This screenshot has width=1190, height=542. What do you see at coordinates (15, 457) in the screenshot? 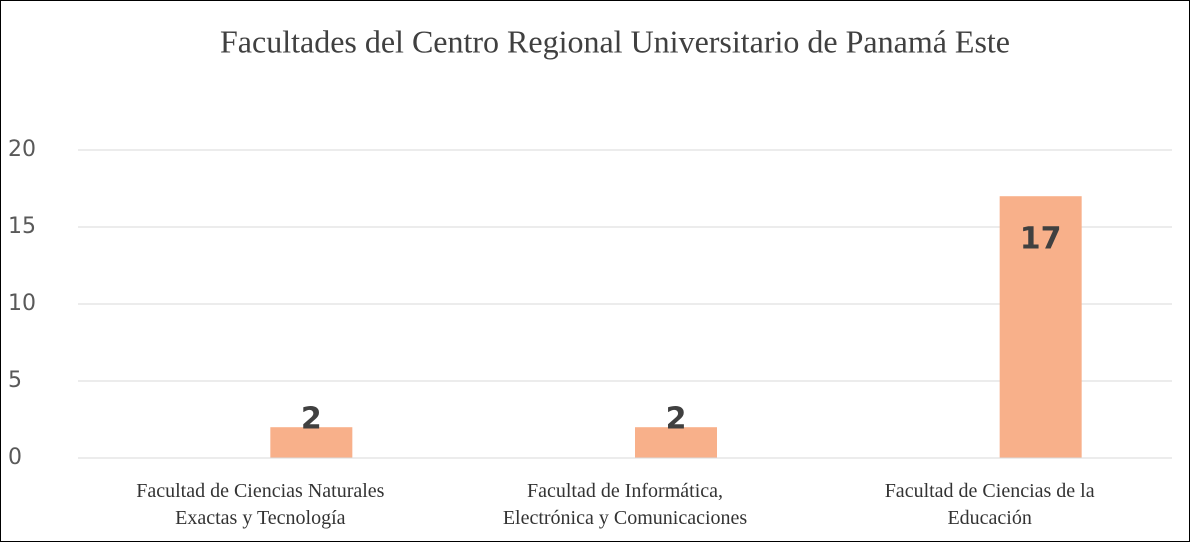
I see `y-tick-label: 0` at bounding box center [15, 457].